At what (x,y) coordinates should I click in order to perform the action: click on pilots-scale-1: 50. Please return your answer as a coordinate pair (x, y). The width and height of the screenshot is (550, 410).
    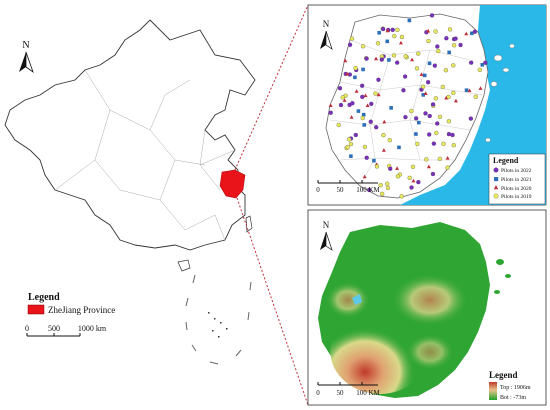
    Looking at the image, I should click on (341, 190).